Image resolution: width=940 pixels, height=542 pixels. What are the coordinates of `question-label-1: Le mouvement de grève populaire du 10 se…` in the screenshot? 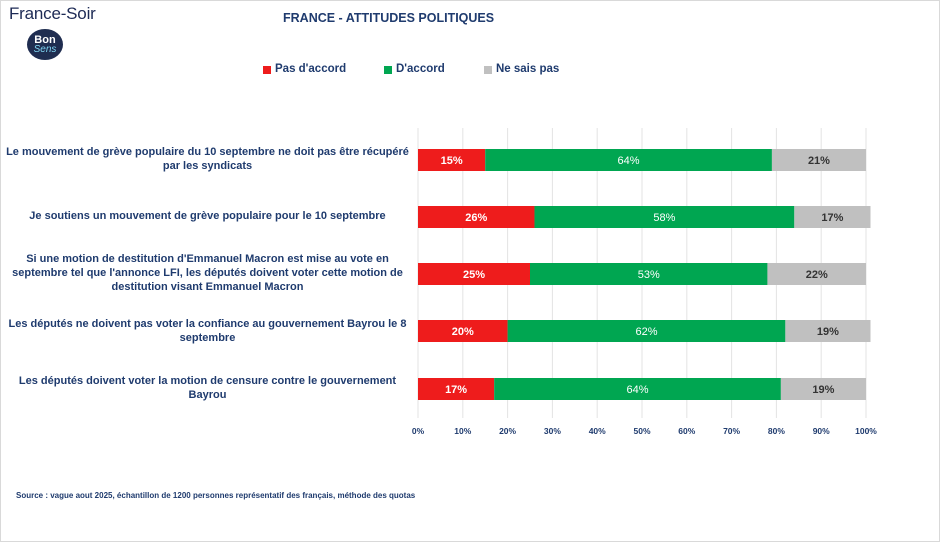 It's located at (207, 159).